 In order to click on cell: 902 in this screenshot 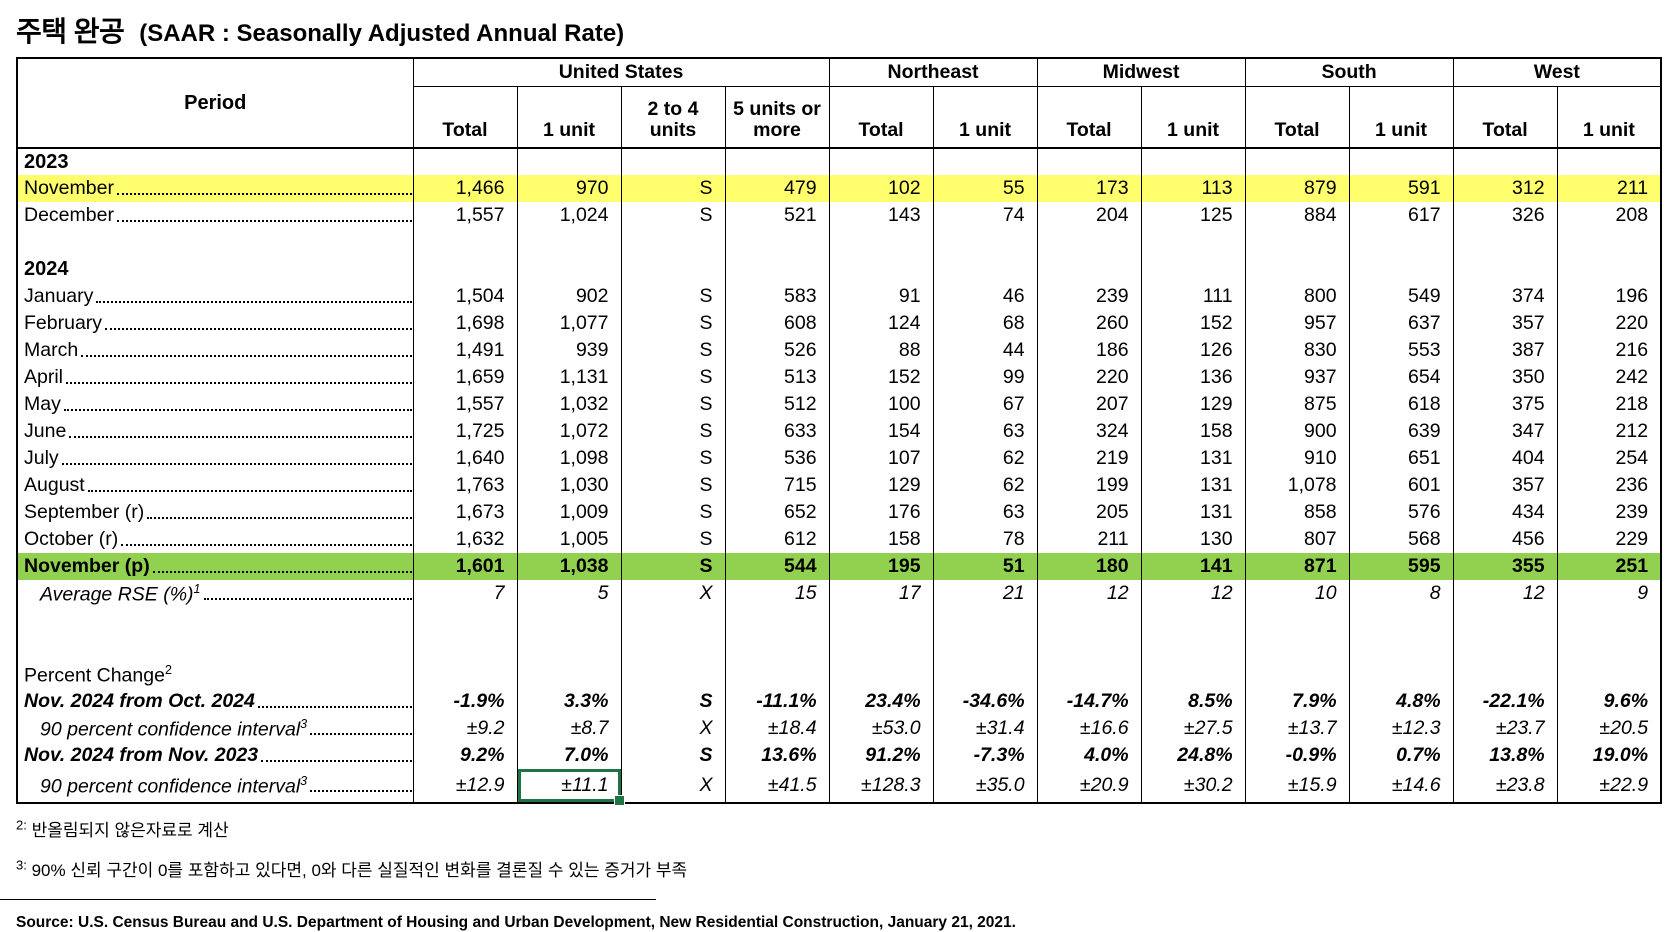, I will do `click(568, 296)`.